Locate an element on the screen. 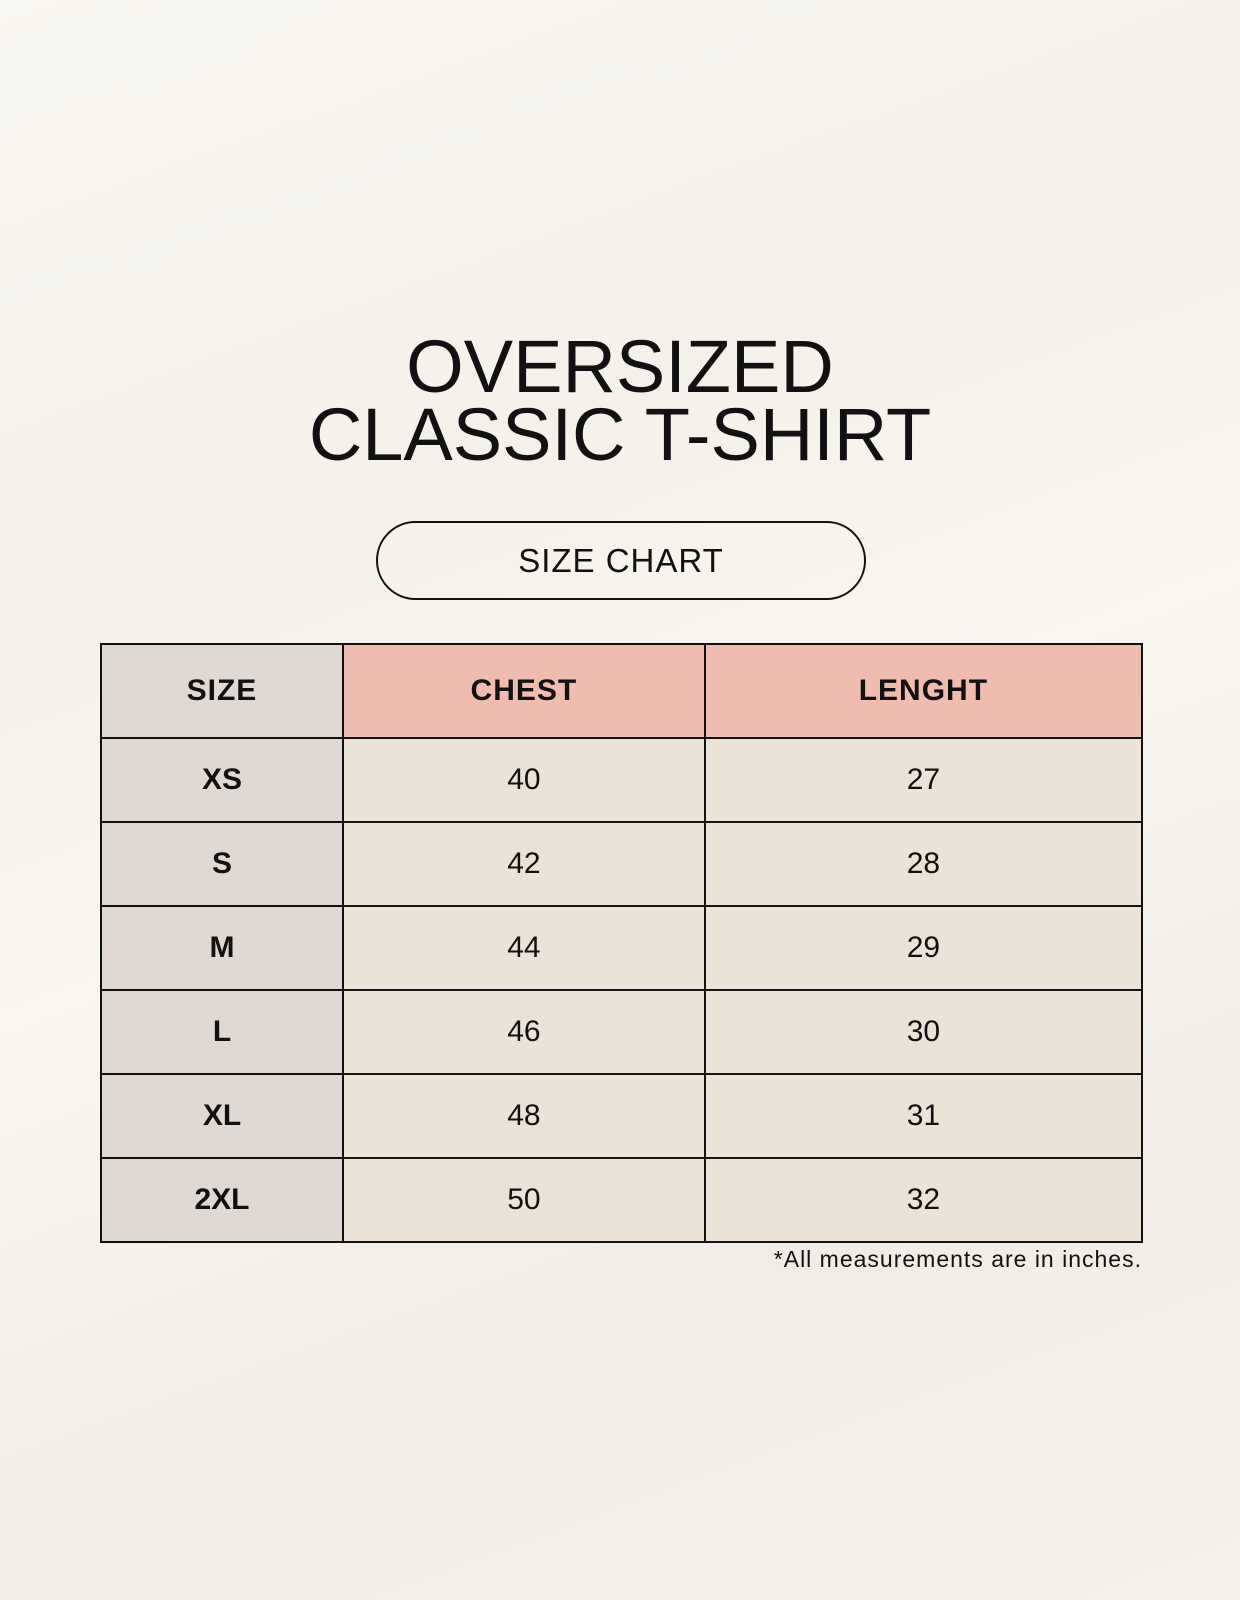 This screenshot has height=1600, width=1240. cell-length: 31 is located at coordinates (923, 1116).